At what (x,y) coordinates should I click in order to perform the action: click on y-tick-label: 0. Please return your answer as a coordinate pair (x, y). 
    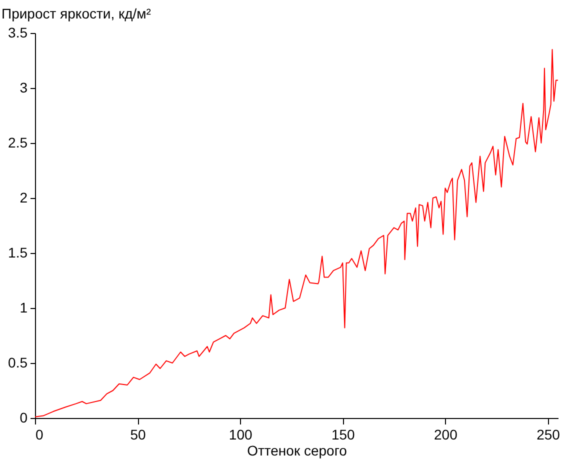
    Looking at the image, I should click on (24, 418).